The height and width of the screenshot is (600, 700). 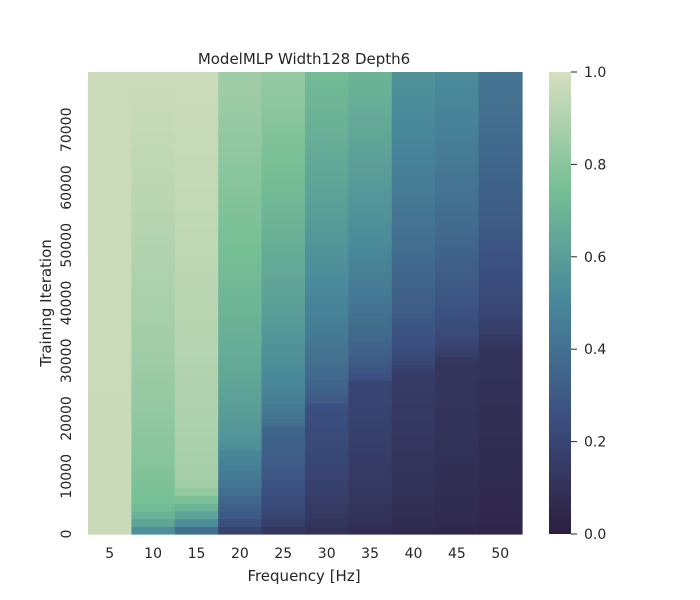 I want to click on y-tick-label: 10000, so click(x=67, y=476).